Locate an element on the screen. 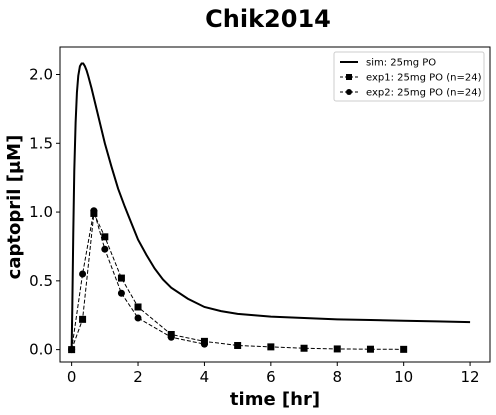  y-tick-label: 1.0 is located at coordinates (41, 212).